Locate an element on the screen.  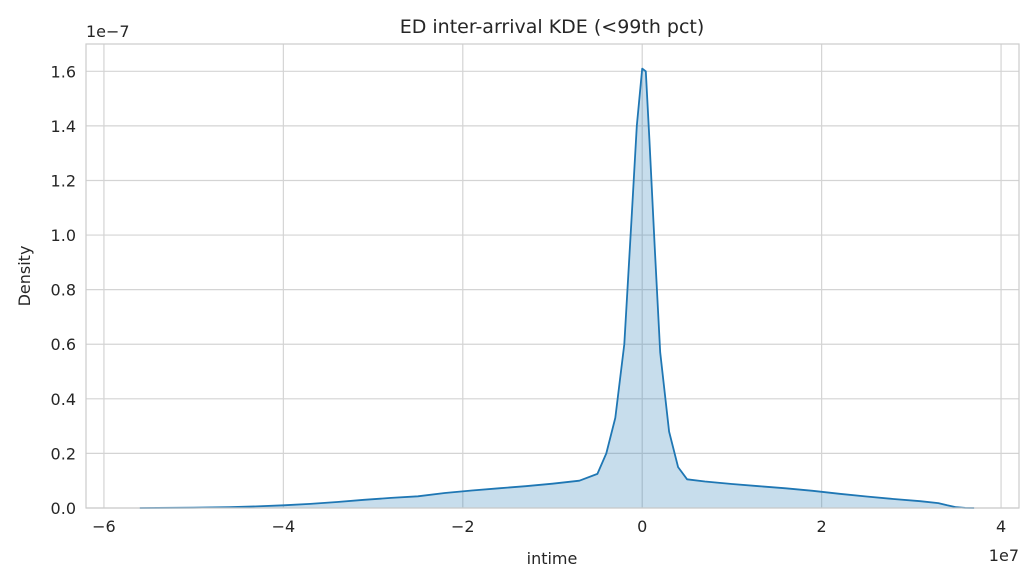
x-tick-label: −4 is located at coordinates (284, 526).